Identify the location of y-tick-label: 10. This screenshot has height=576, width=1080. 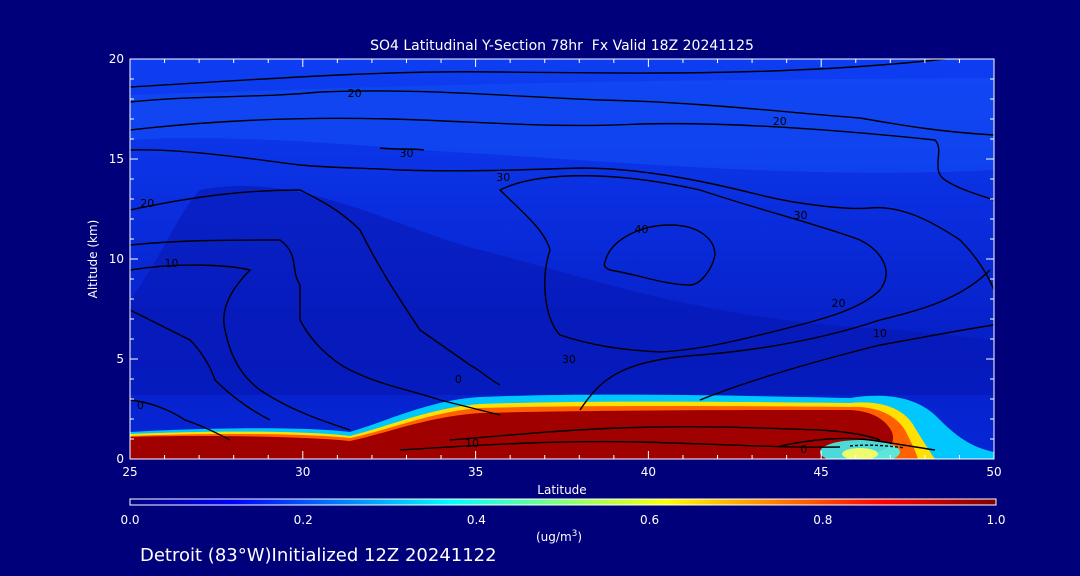
(116, 259).